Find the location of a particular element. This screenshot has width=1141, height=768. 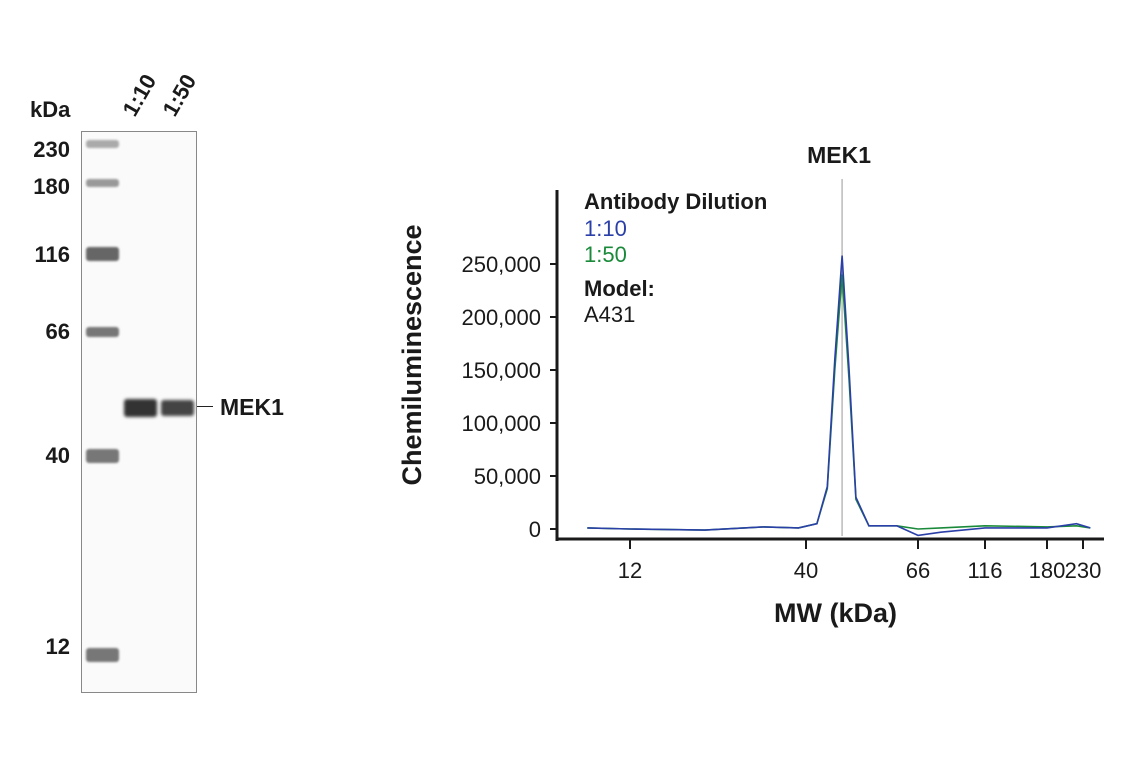

legend-entry: 1:50 is located at coordinates (605, 254).